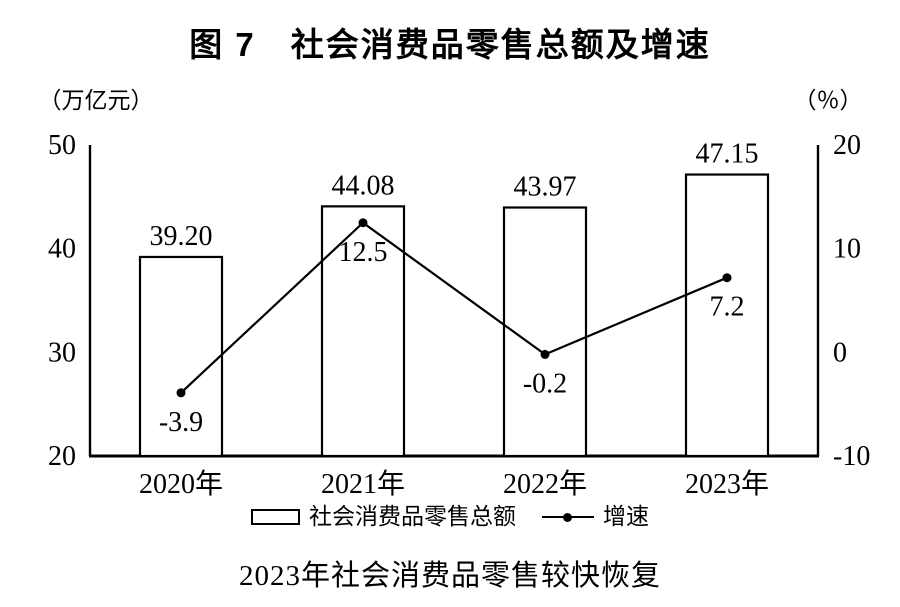  I want to click on svg-text: -10, so click(851, 456).